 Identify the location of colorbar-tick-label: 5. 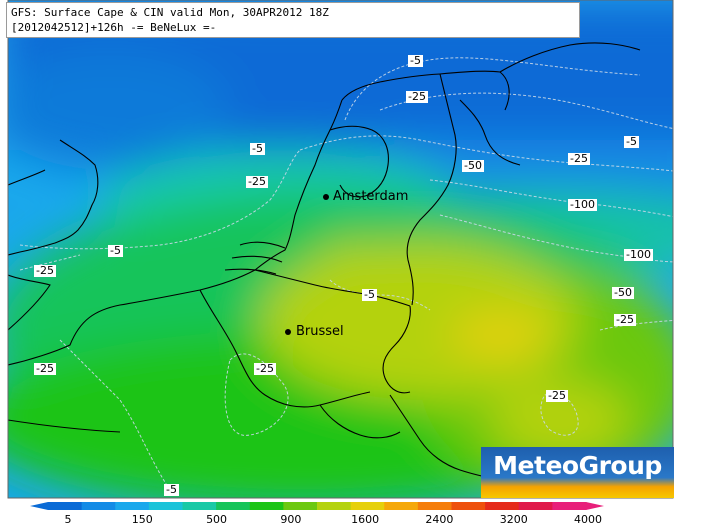
(68, 519).